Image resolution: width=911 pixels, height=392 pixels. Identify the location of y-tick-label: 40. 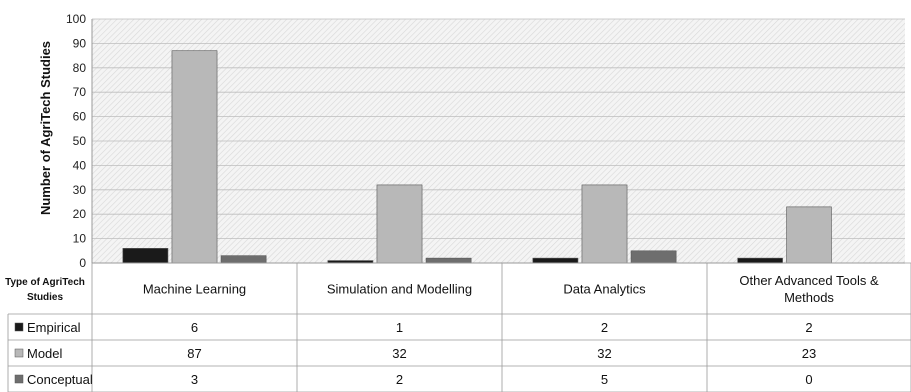
(80, 165).